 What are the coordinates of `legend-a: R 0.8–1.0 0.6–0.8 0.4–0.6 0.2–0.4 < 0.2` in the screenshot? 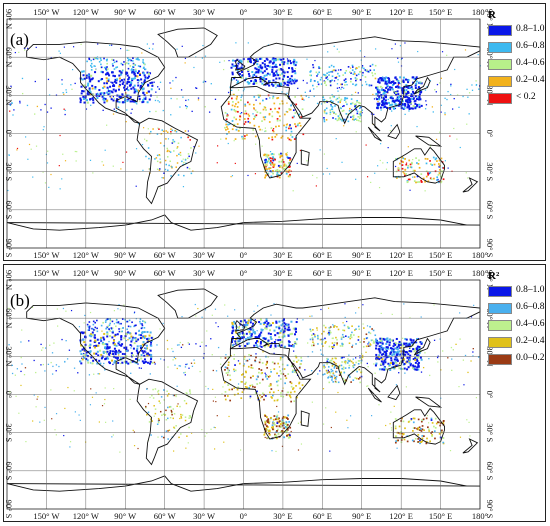 It's located at (515, 57).